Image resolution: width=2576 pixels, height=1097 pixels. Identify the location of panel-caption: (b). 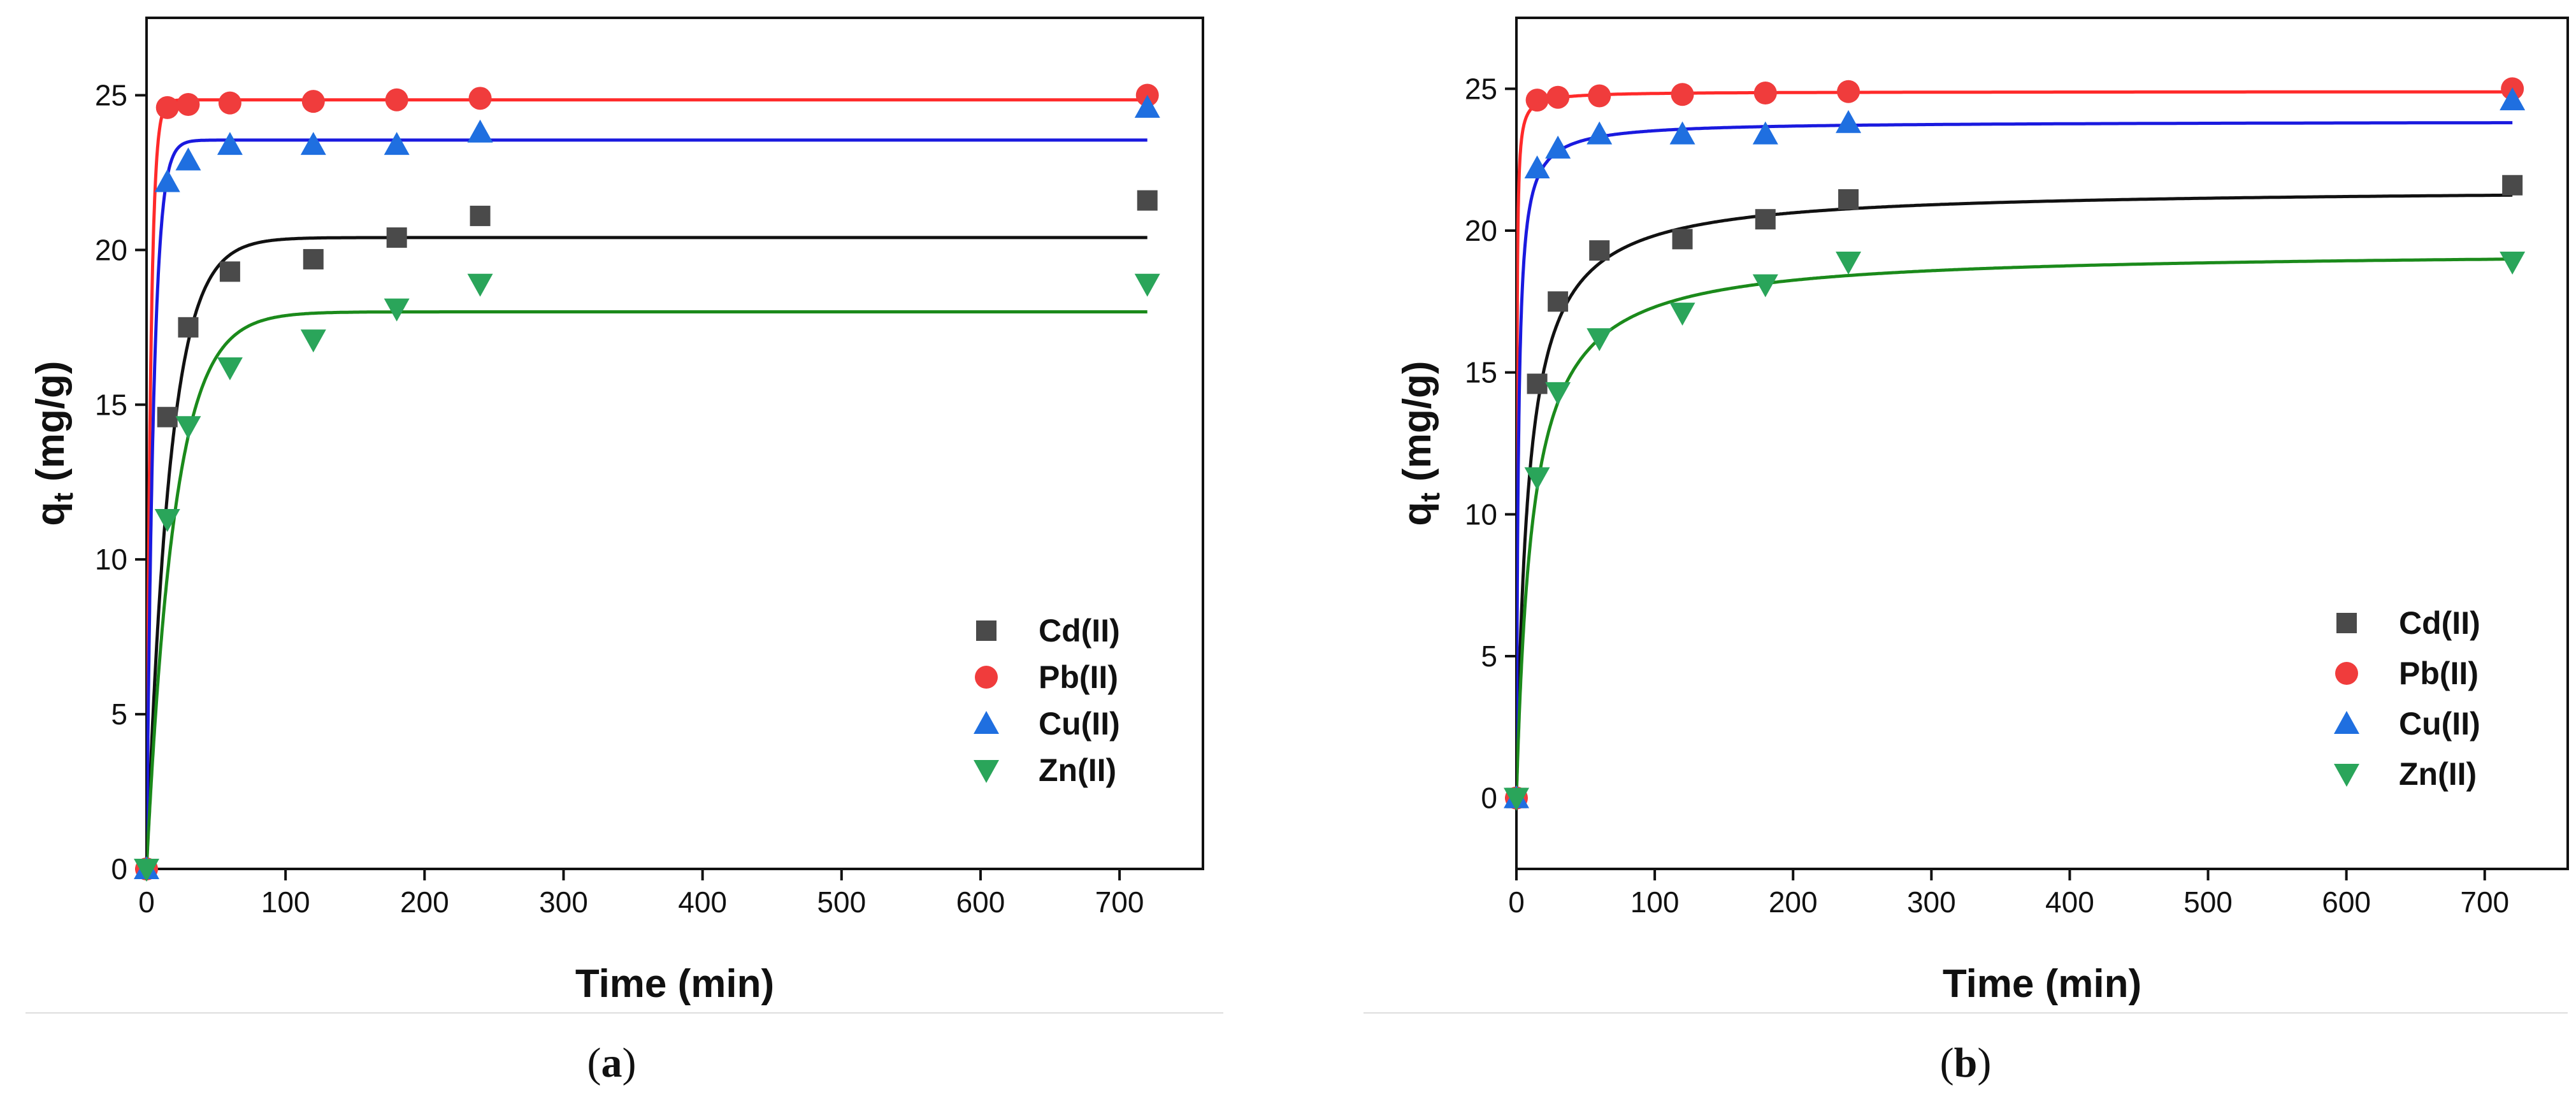
(1966, 1063).